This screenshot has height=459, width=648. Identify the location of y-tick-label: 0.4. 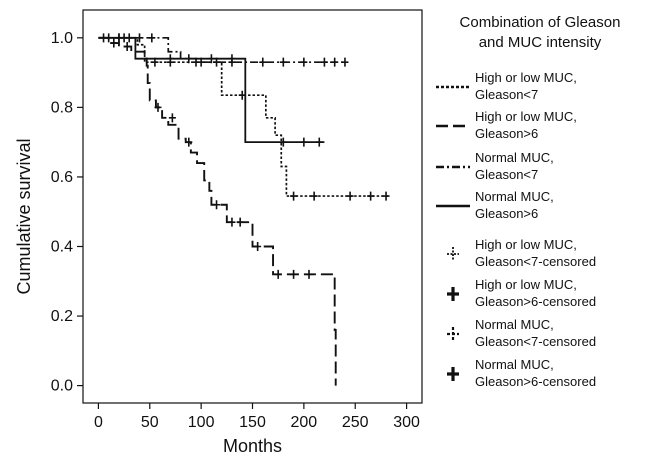
(62, 246).